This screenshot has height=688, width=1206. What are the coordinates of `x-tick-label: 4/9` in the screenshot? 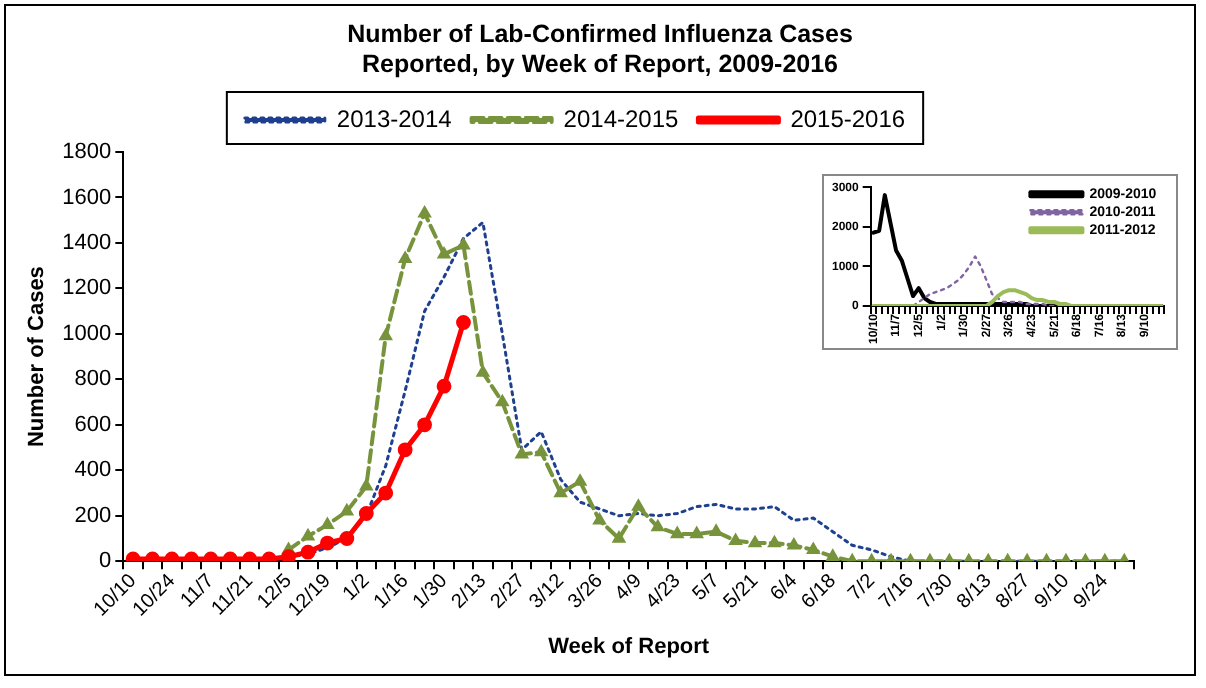 It's located at (629, 587).